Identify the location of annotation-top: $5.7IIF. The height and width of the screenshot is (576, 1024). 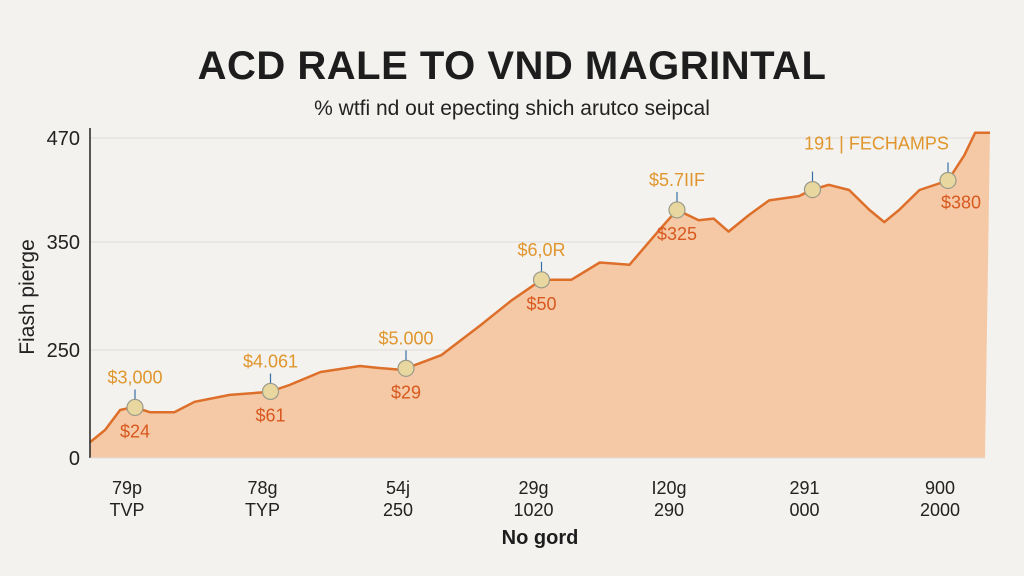
(677, 180).